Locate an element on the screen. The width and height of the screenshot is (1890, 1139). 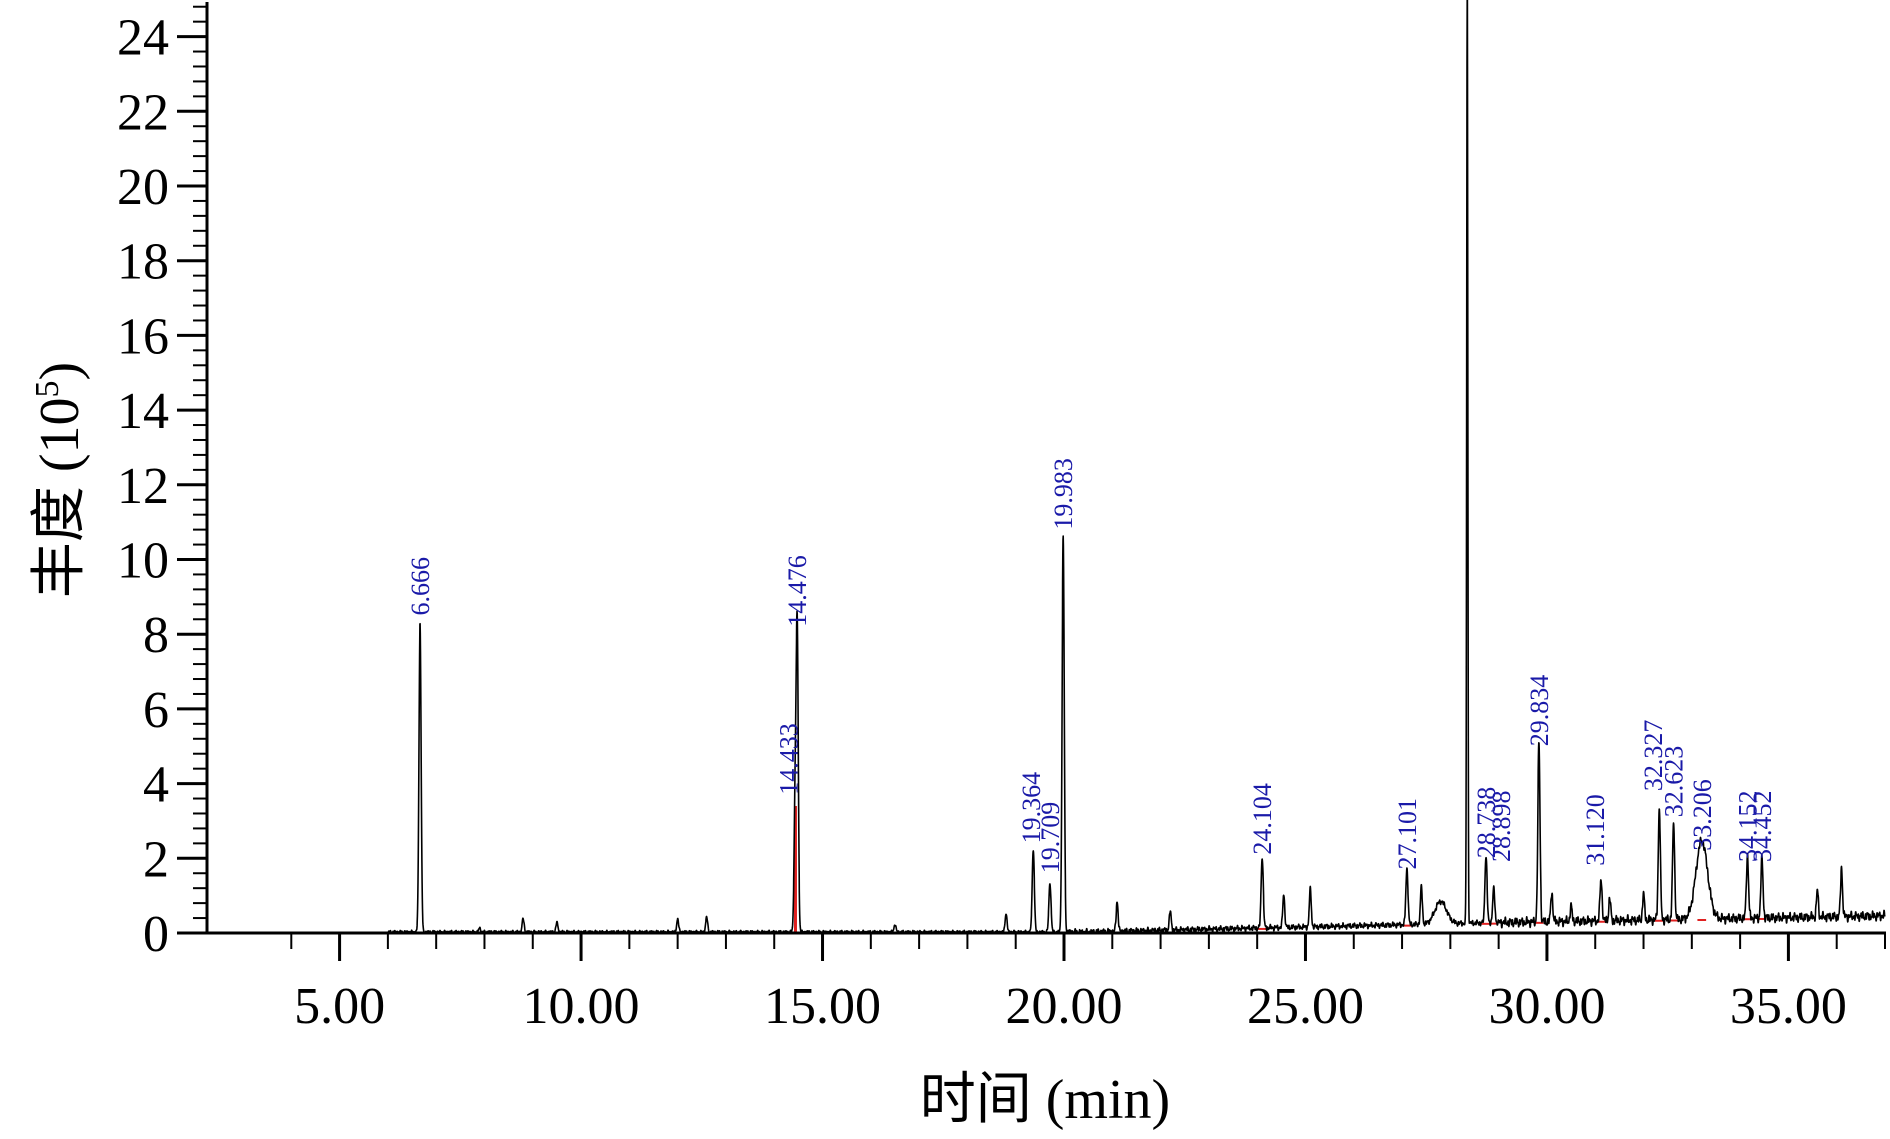
y-tick-label: 18 is located at coordinates (143, 262).